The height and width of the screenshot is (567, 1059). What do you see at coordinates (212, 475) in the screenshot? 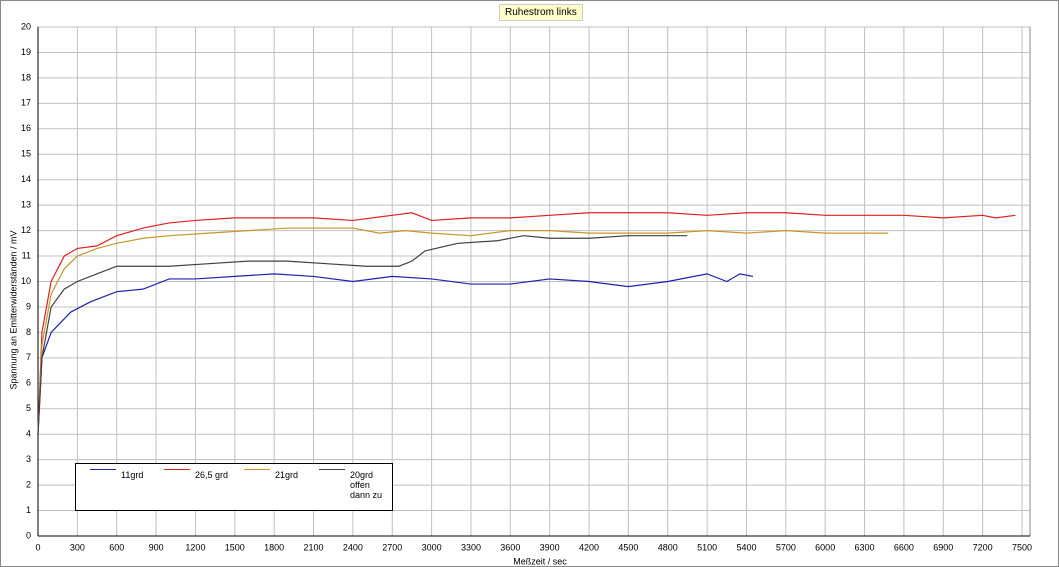
I see `legend-label: 26,5 grd` at bounding box center [212, 475].